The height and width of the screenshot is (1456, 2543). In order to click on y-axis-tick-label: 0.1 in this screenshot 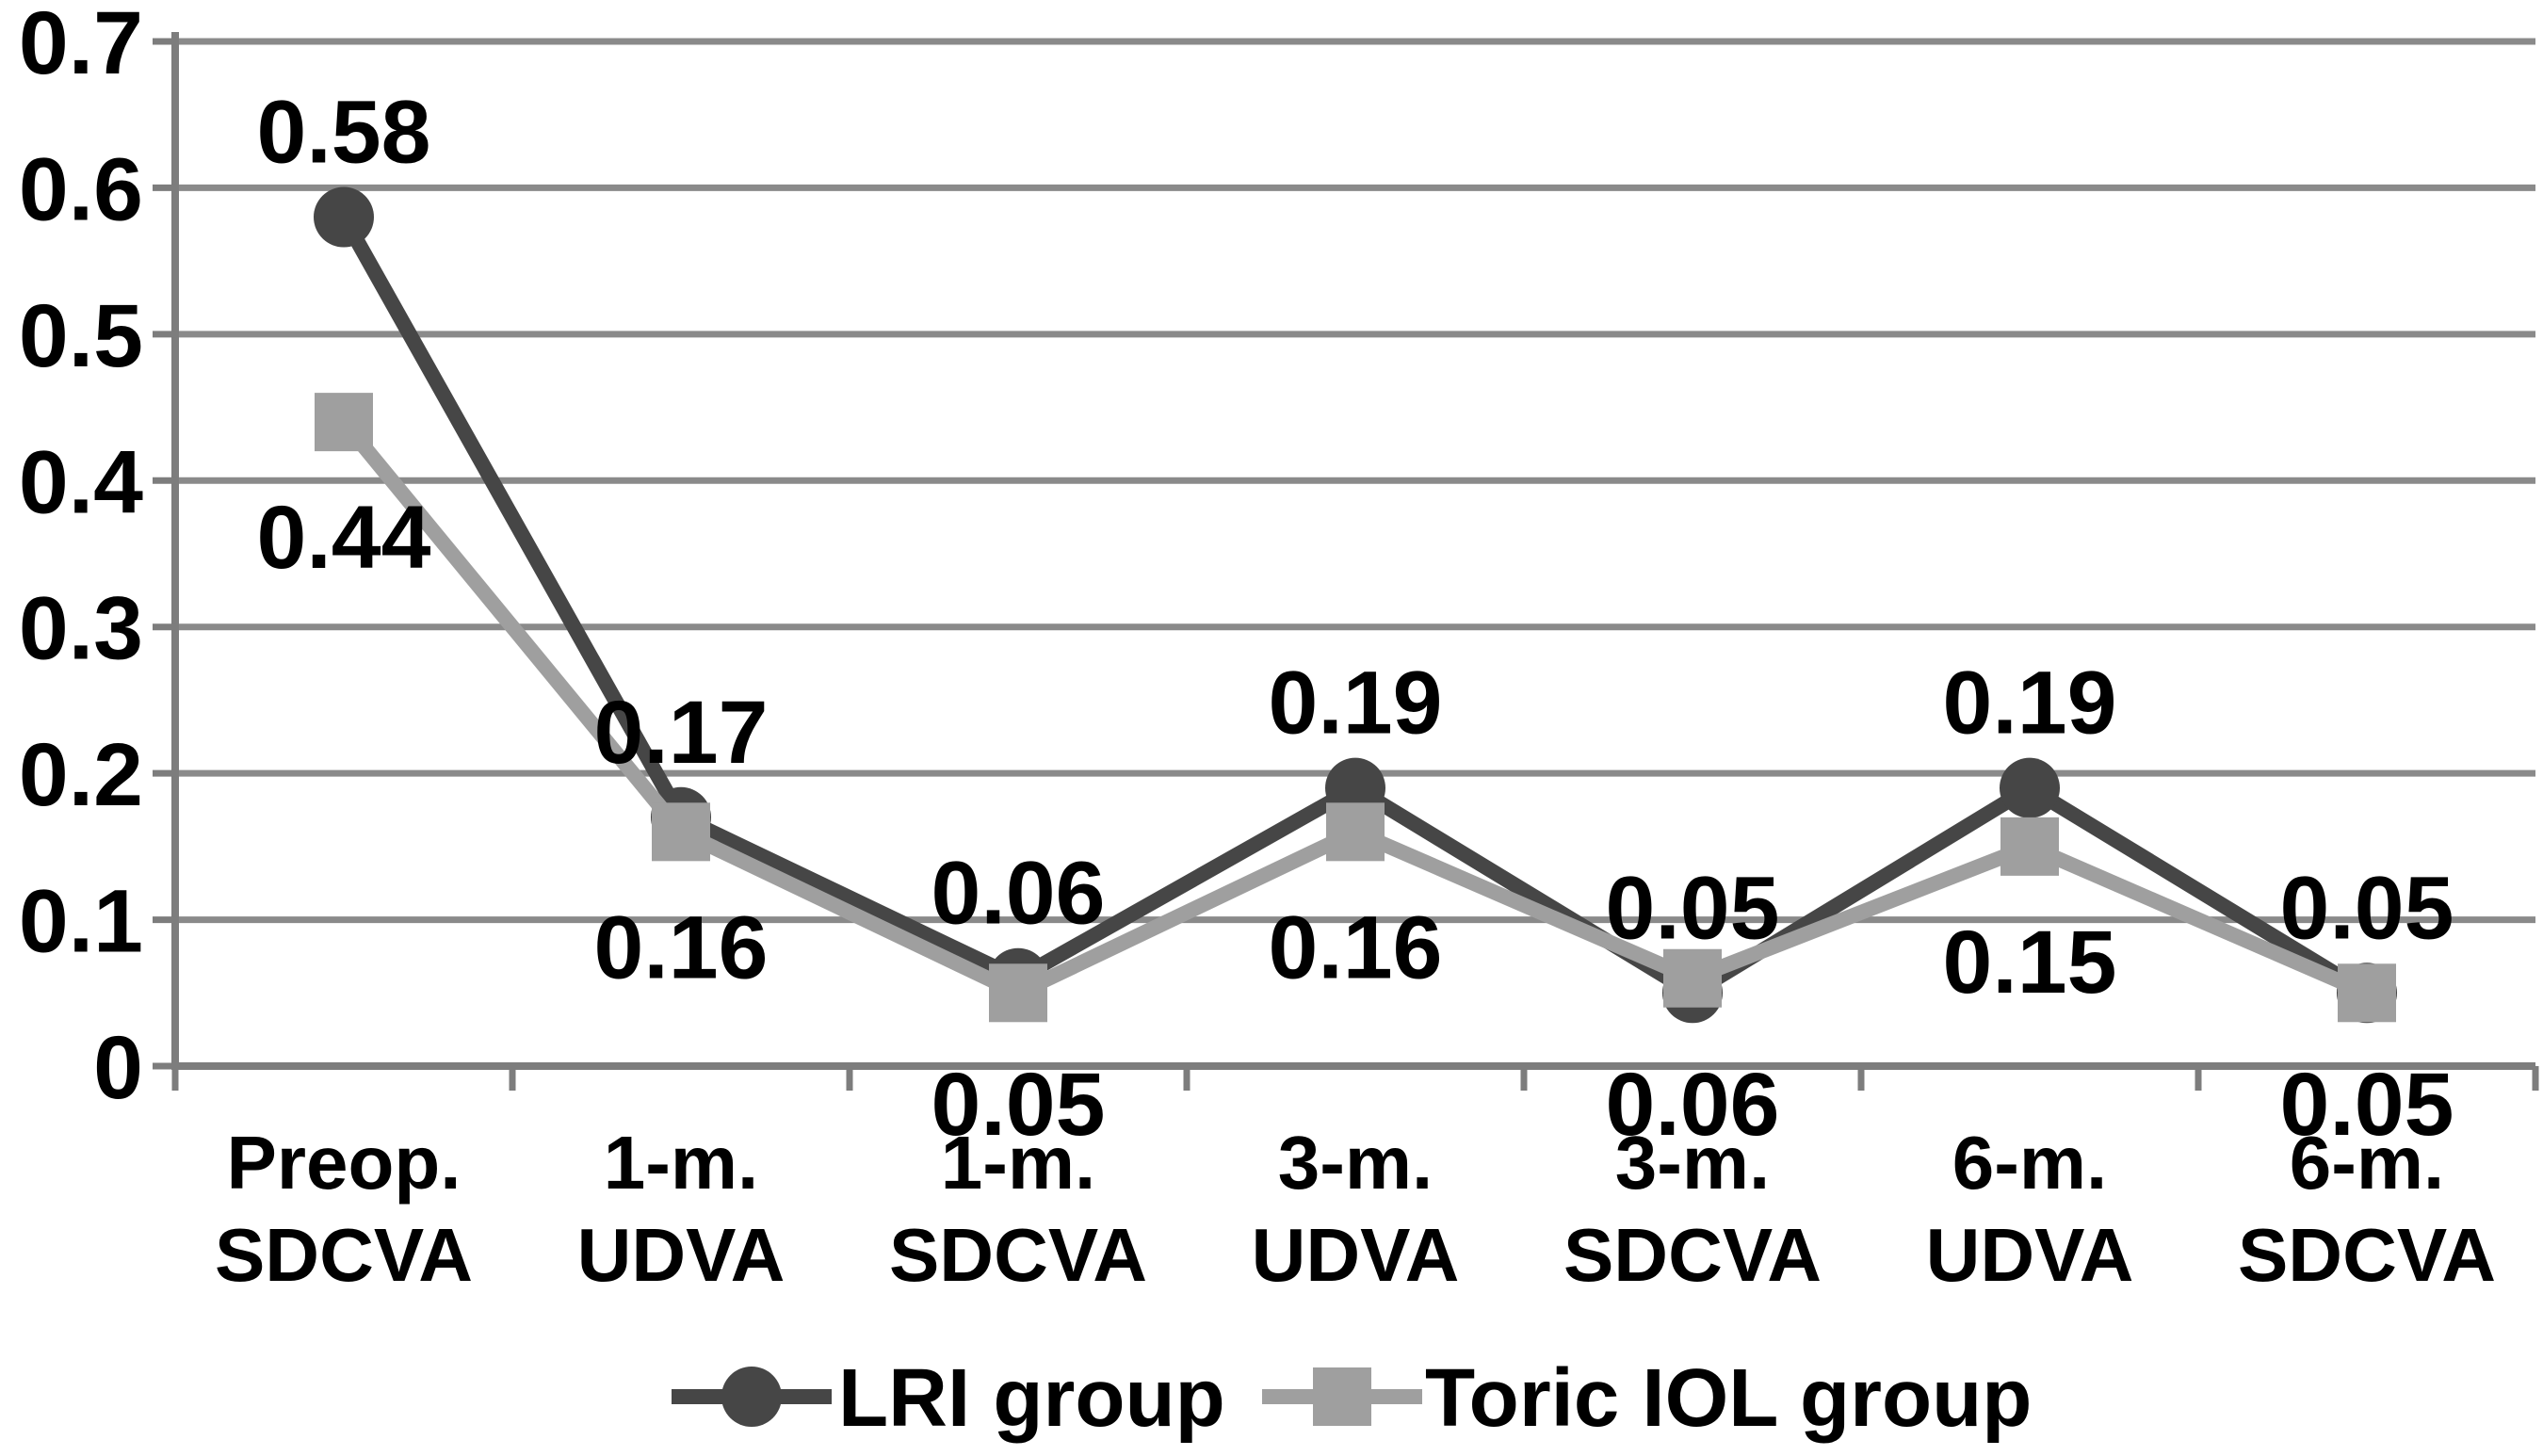, I will do `click(81, 922)`.